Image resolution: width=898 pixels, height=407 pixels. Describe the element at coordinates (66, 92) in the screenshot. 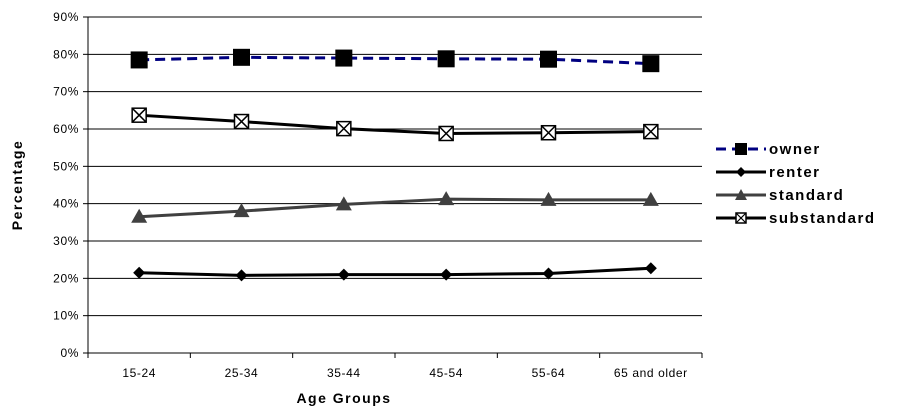

I see `y-tick-label: 70%` at that location.